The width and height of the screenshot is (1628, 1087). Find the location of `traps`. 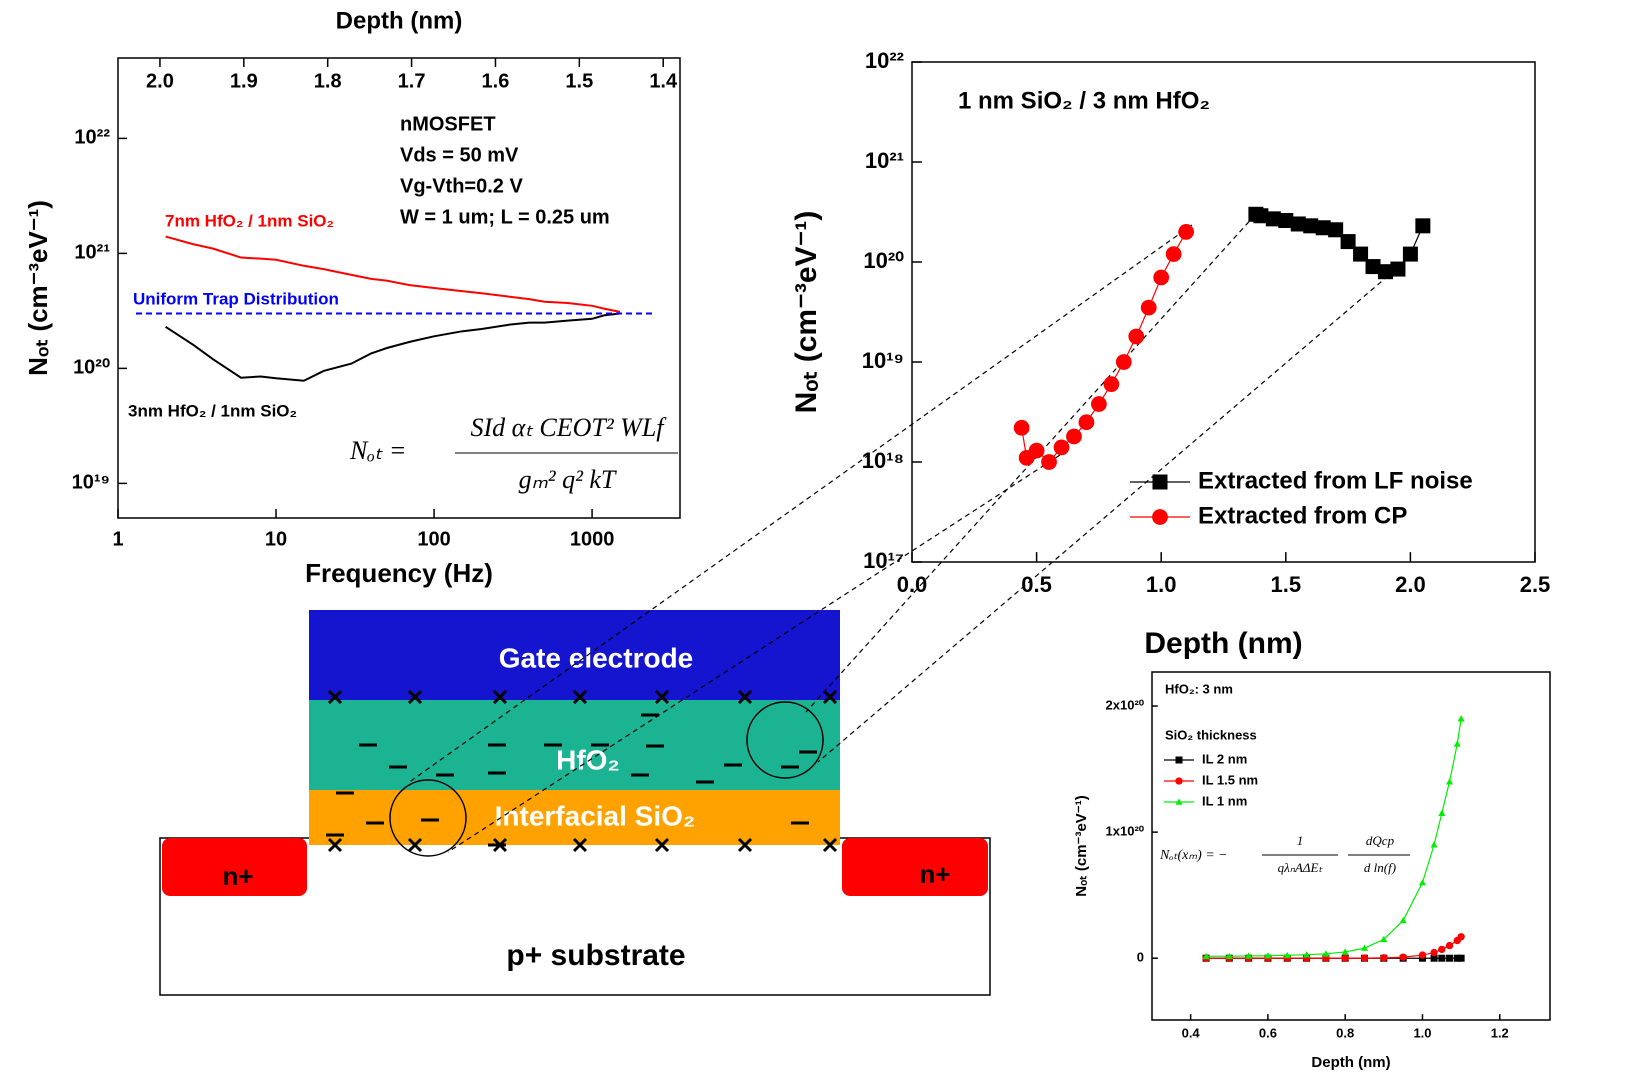

traps is located at coordinates (582, 771).